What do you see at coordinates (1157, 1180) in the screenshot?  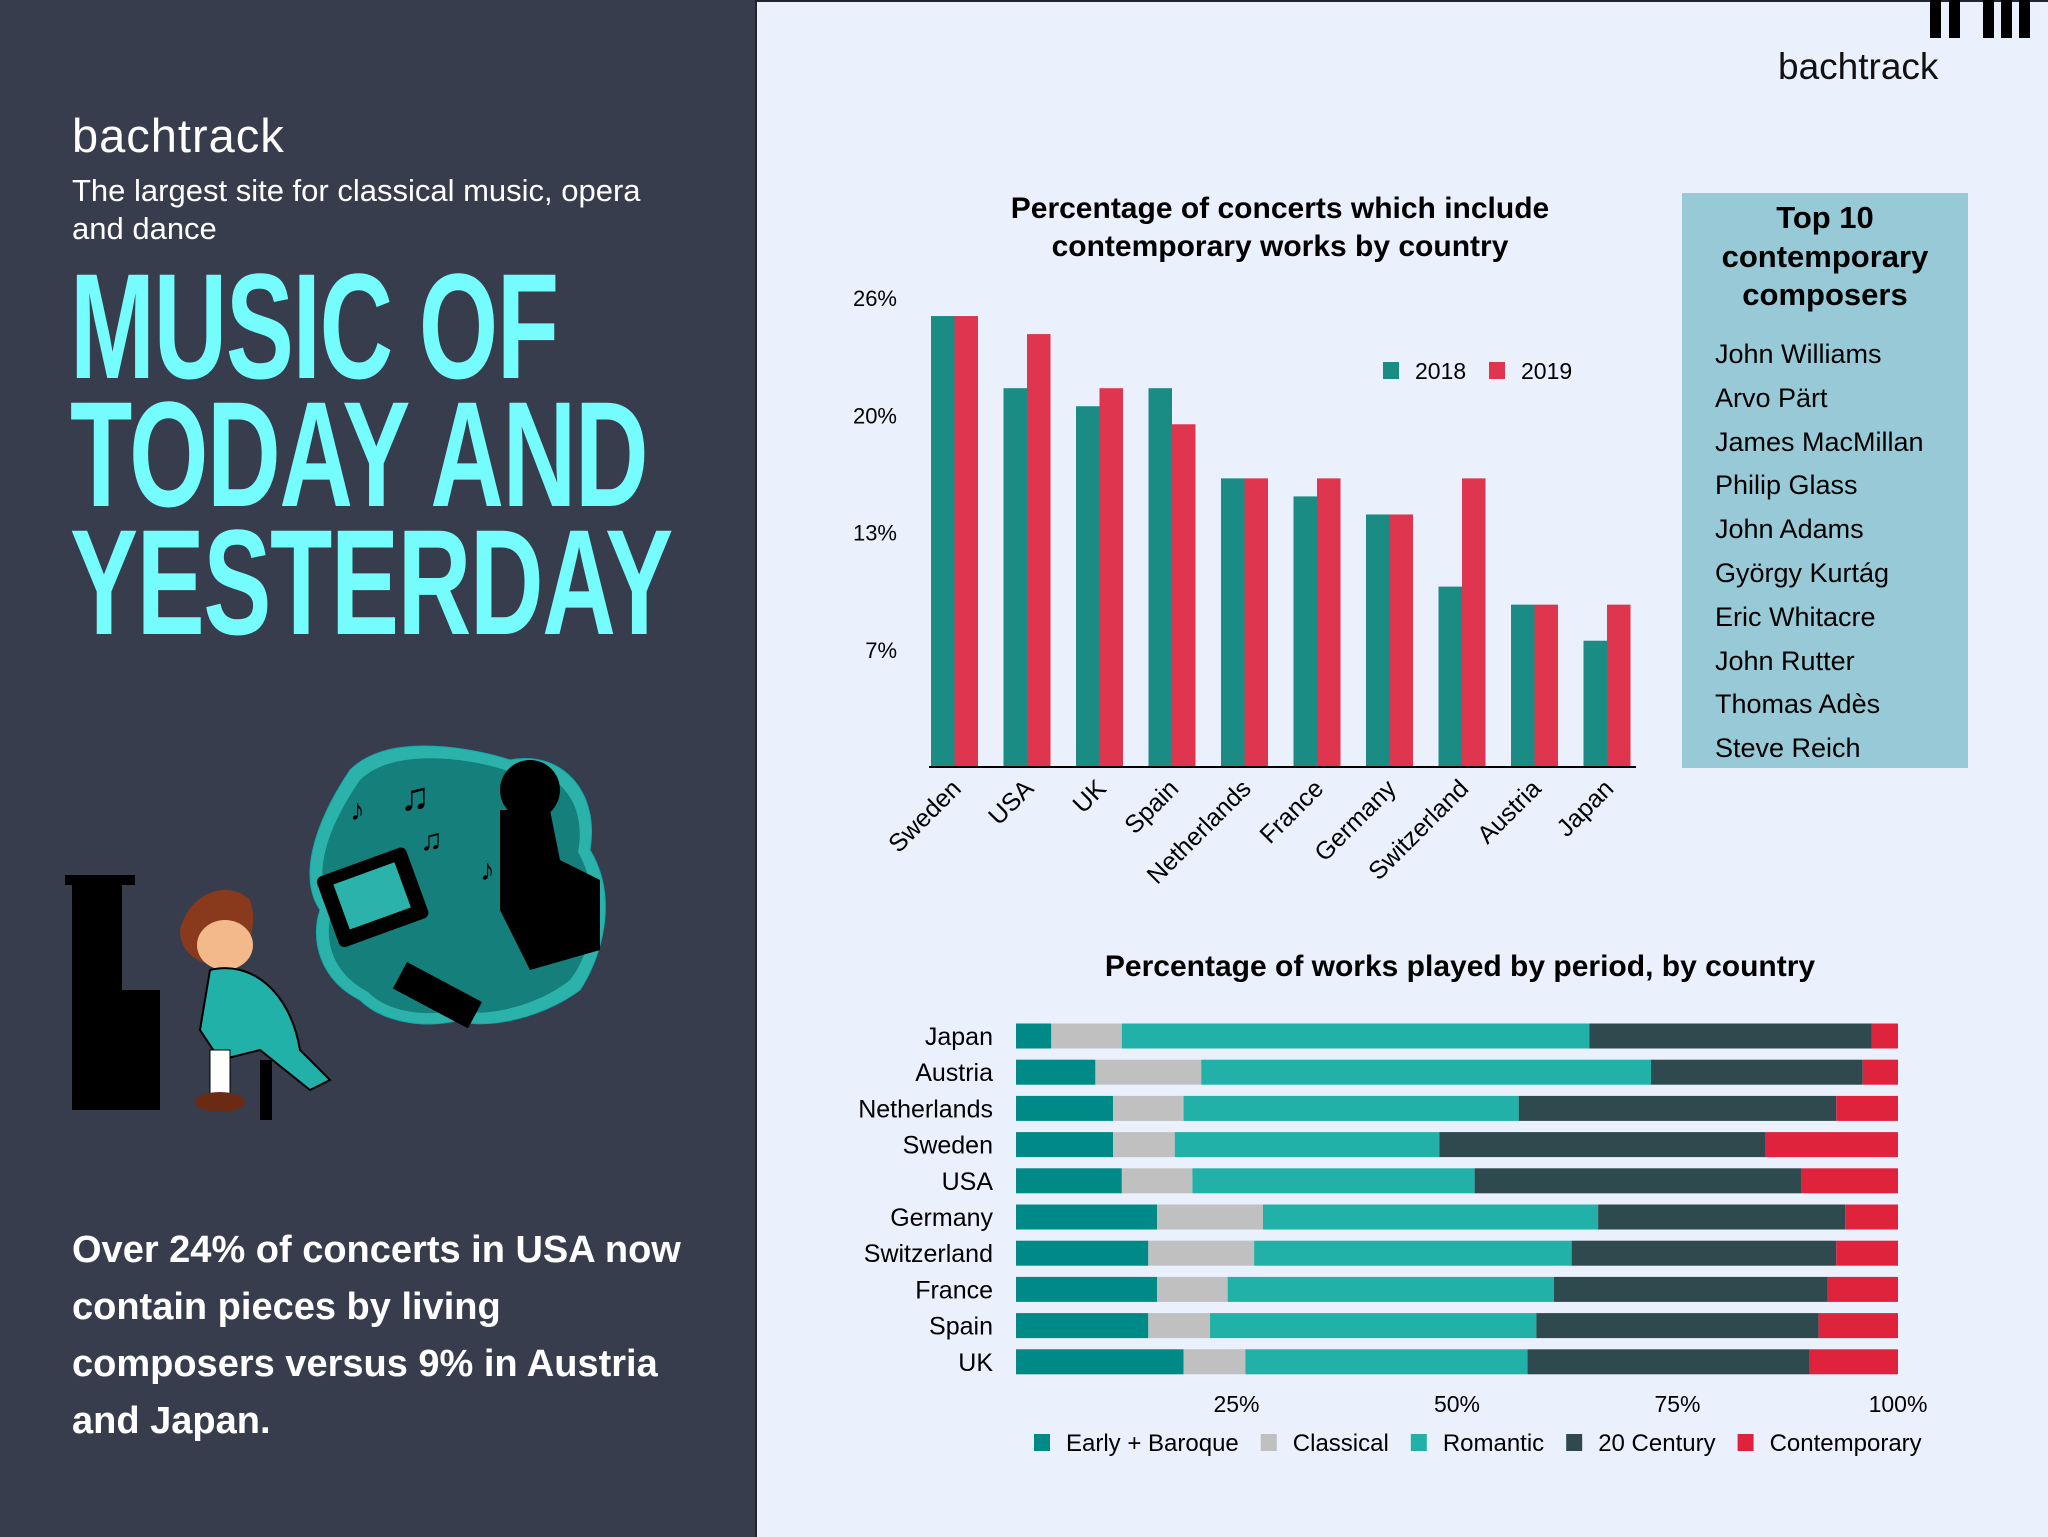 I see `segment-classical-usa` at bounding box center [1157, 1180].